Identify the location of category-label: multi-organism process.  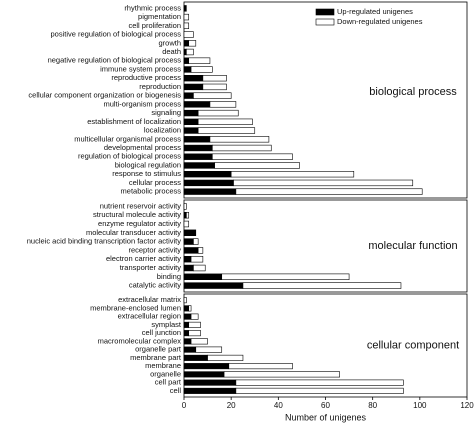
(142, 103).